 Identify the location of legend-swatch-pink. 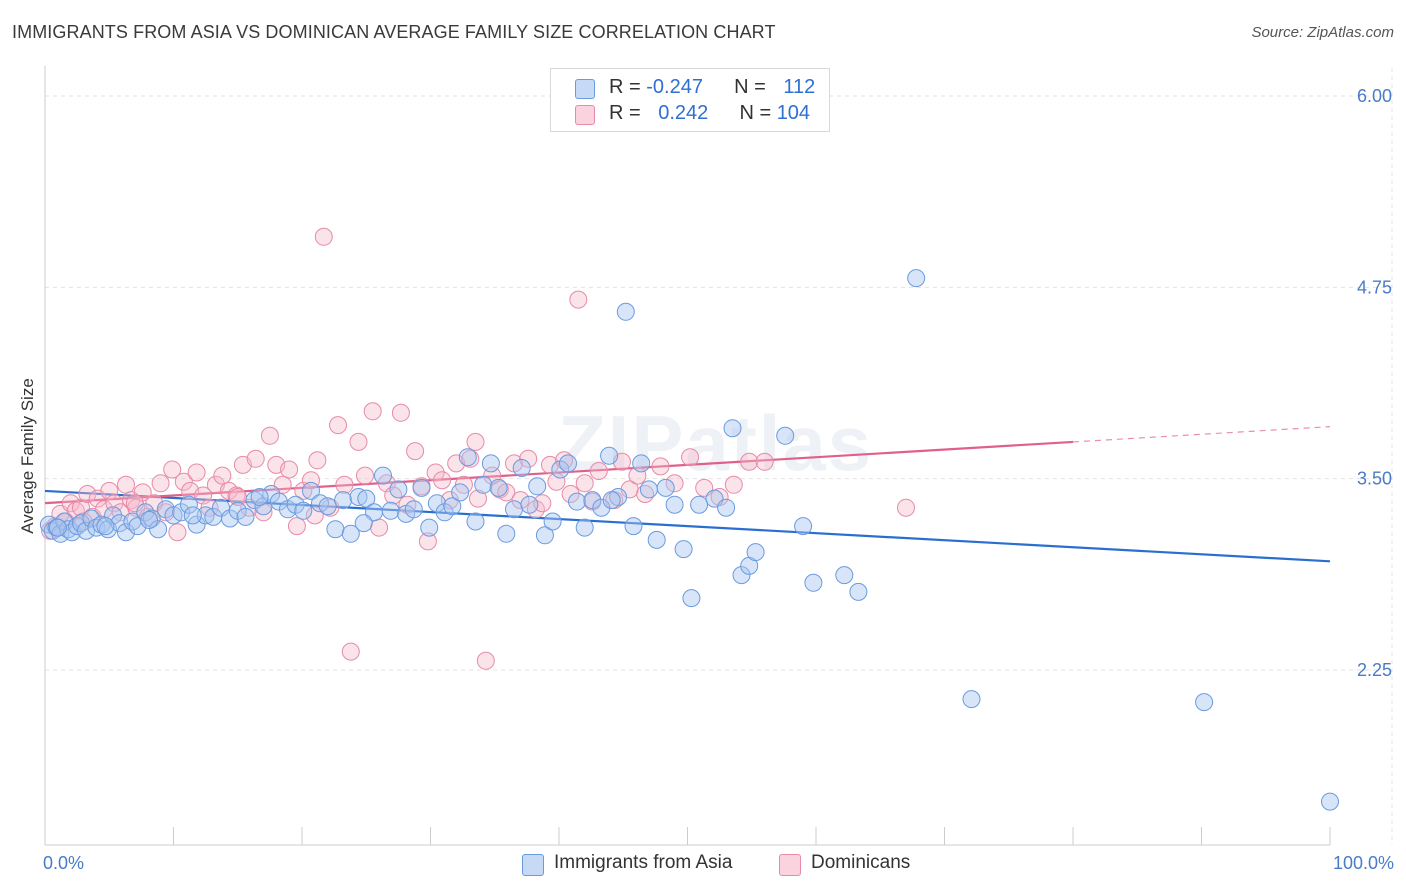
(790, 865).